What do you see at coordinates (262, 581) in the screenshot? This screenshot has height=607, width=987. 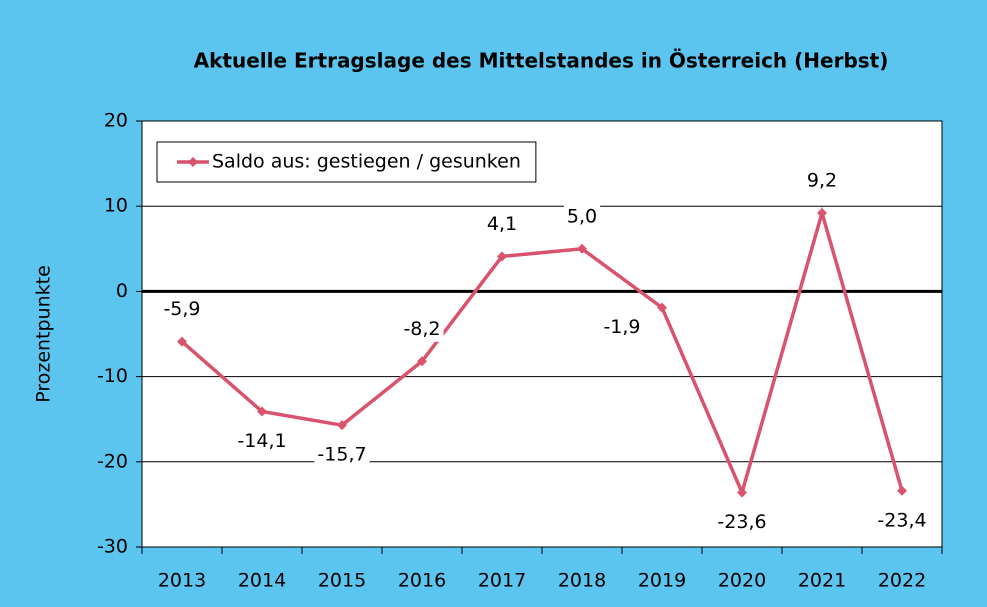 I see `x-tick-label: 2014` at bounding box center [262, 581].